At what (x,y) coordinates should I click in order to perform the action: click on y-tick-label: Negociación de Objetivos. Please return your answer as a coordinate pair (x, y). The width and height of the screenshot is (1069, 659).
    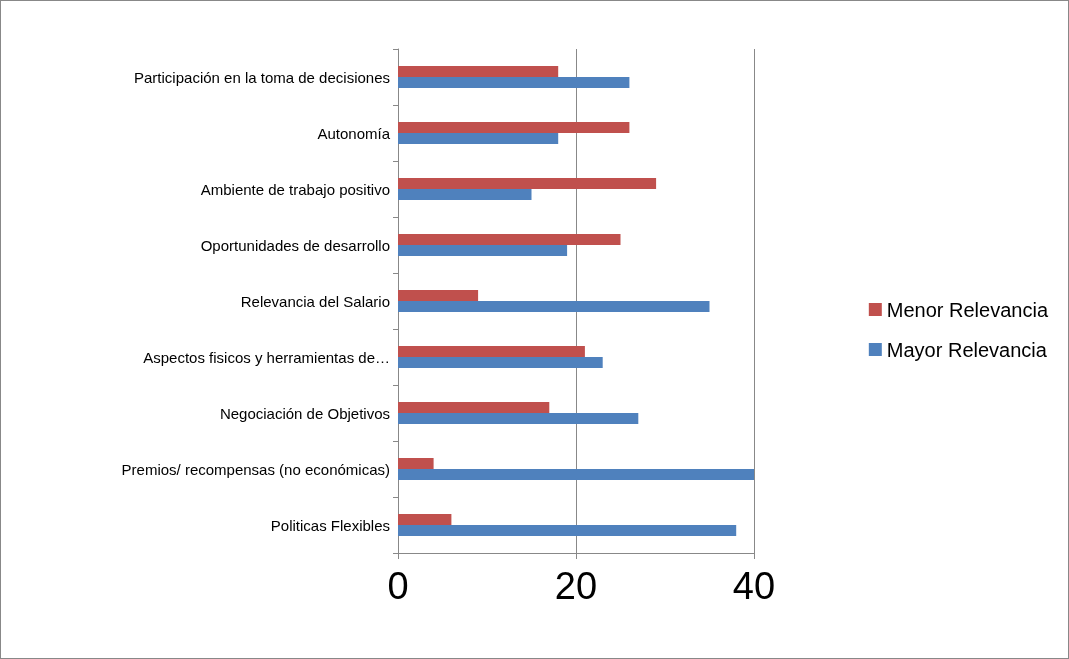
    Looking at the image, I should click on (304, 413).